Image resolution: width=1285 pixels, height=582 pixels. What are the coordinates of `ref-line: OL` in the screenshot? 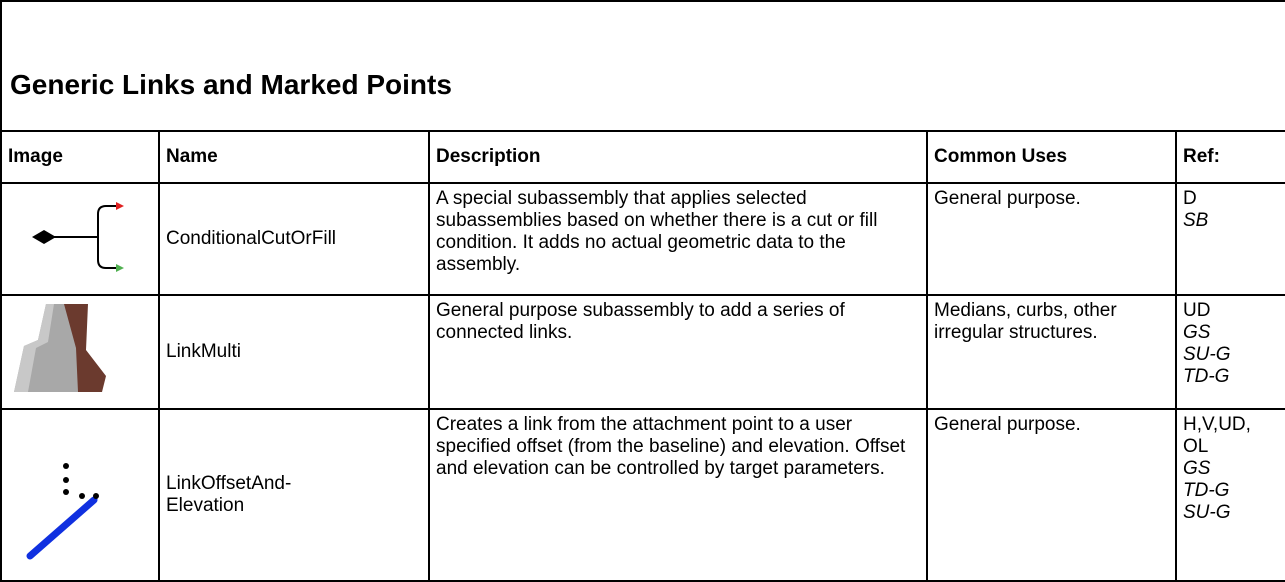 It's located at (1196, 446).